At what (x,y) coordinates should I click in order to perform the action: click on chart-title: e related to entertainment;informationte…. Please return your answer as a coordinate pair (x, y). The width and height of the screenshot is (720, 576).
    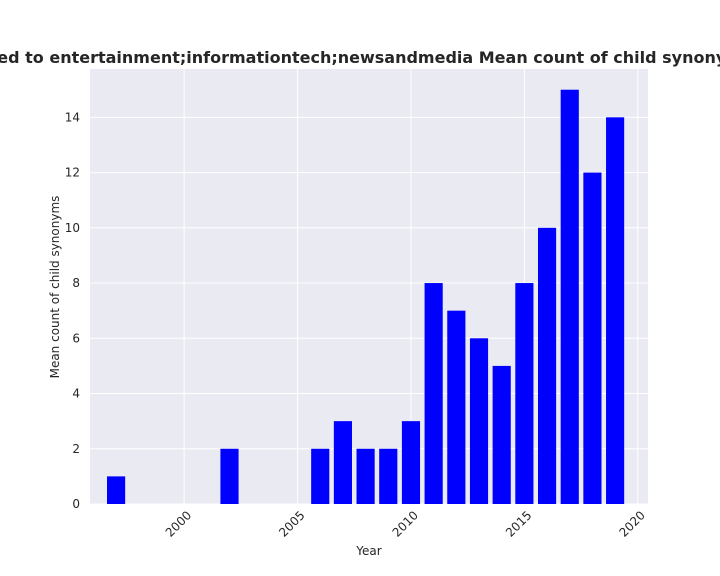
    Looking at the image, I should click on (360, 57).